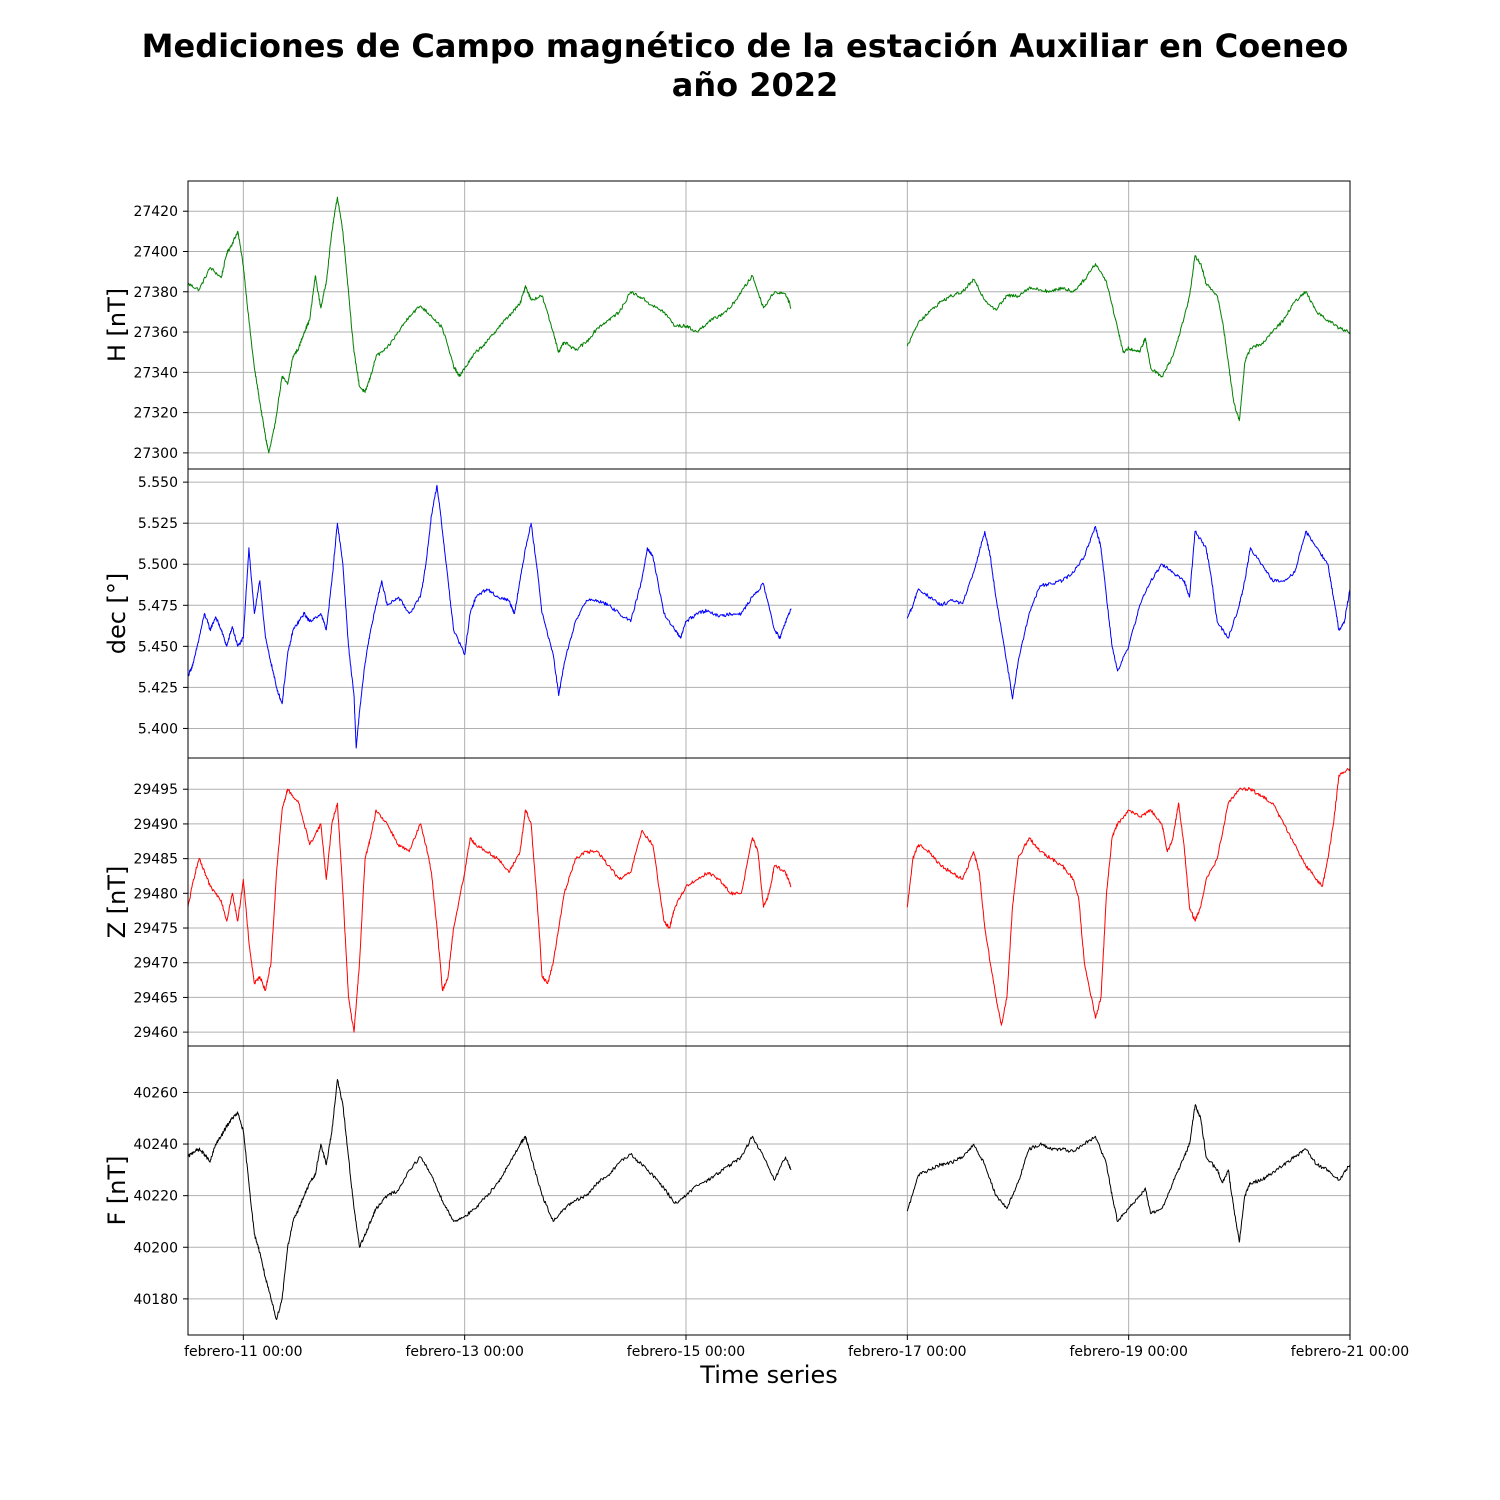  I want to click on y-tick-label: 40240, so click(155, 1145).